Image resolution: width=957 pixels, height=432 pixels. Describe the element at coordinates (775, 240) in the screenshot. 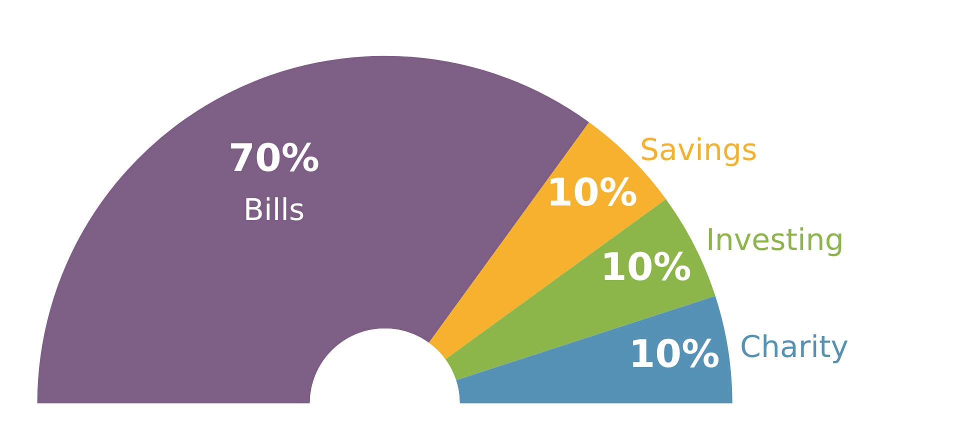

I see `slice-label: Investing` at that location.